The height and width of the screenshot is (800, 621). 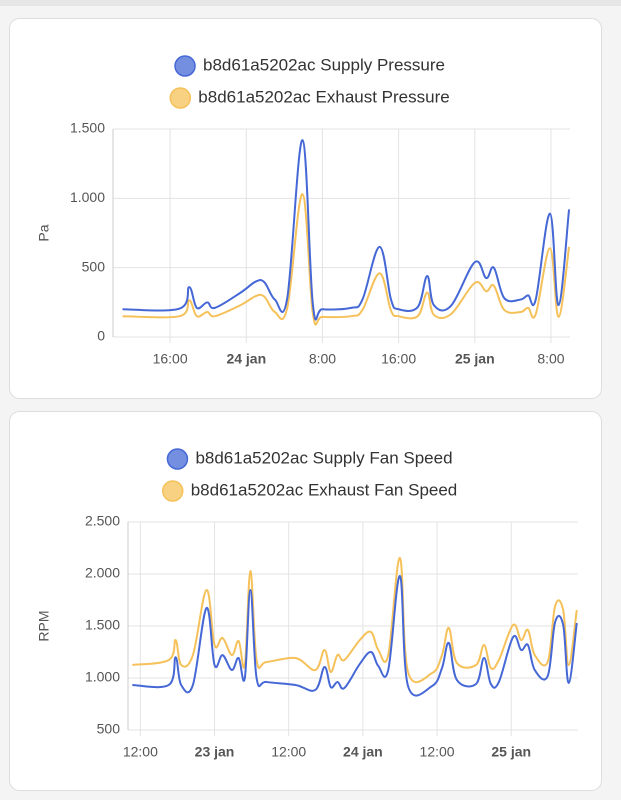 I want to click on legend-label: b8d61a5202ac Supply Pressure, so click(x=324, y=64).